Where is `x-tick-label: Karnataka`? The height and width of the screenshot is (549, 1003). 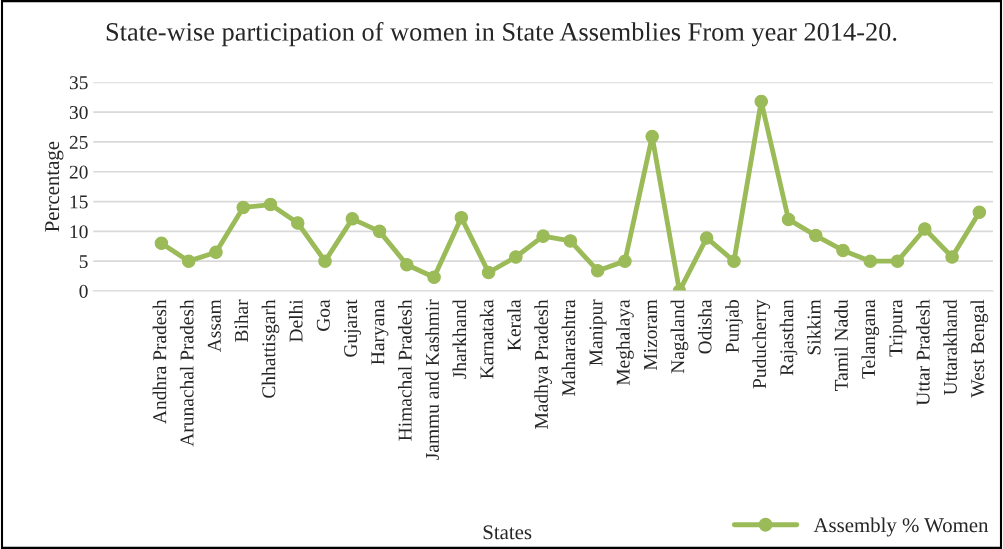 x-tick-label: Karnataka is located at coordinates (486, 339).